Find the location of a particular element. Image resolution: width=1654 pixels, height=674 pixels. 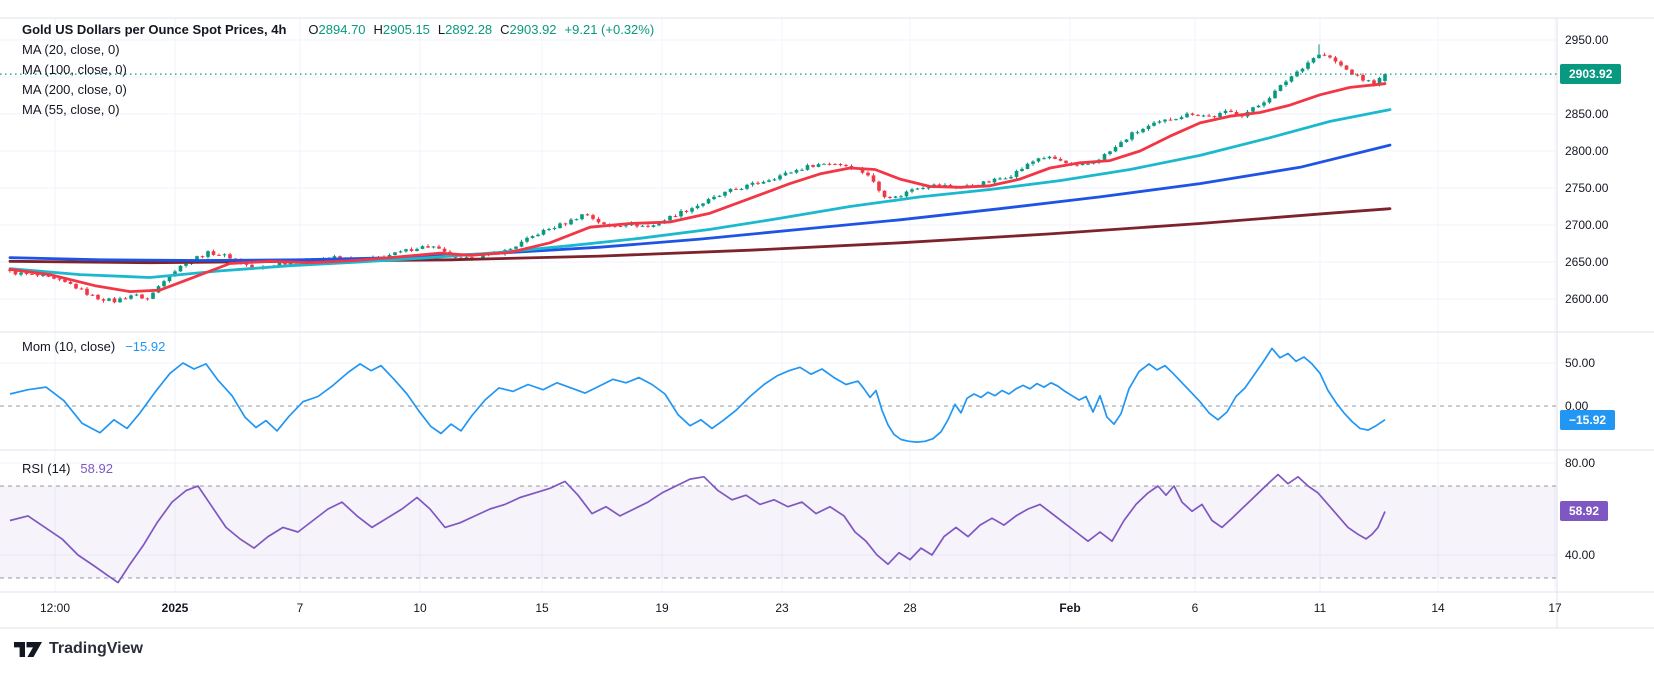

time-axis-label: 10 is located at coordinates (420, 608).